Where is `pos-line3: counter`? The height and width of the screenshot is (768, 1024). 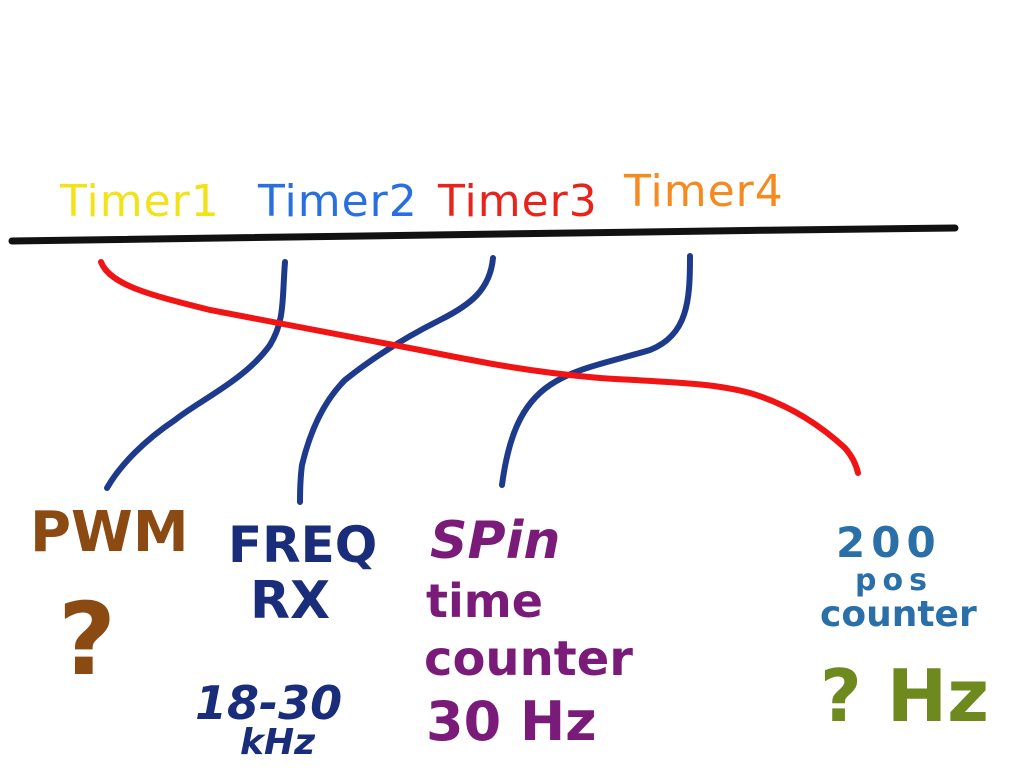 pos-line3: counter is located at coordinates (898, 614).